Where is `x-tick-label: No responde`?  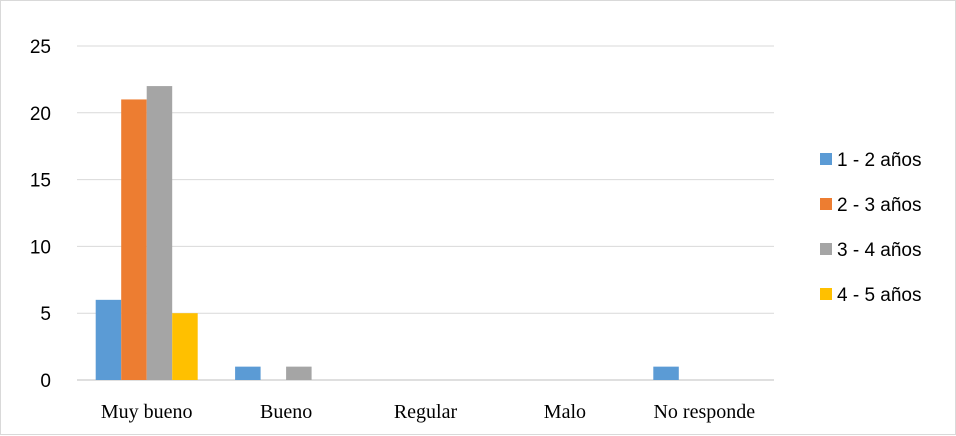
x-tick-label: No responde is located at coordinates (704, 412).